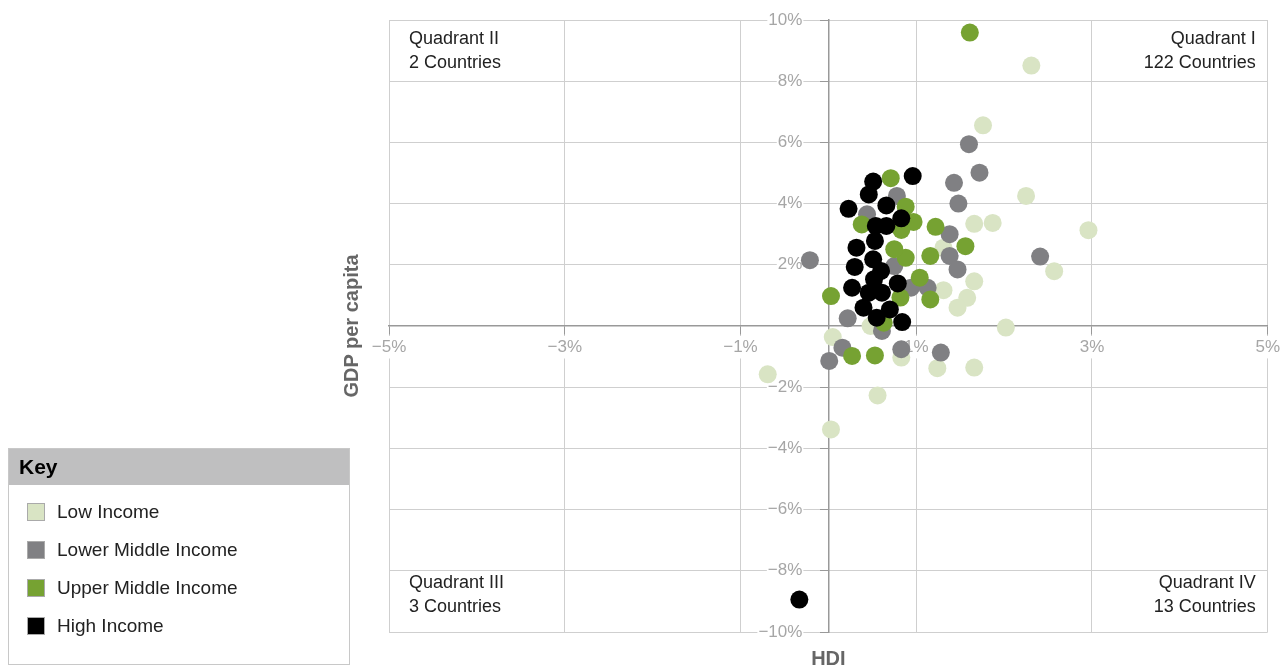 Image resolution: width=1283 pixels, height=670 pixels. I want to click on y-tick-label: −6%, so click(785, 509).